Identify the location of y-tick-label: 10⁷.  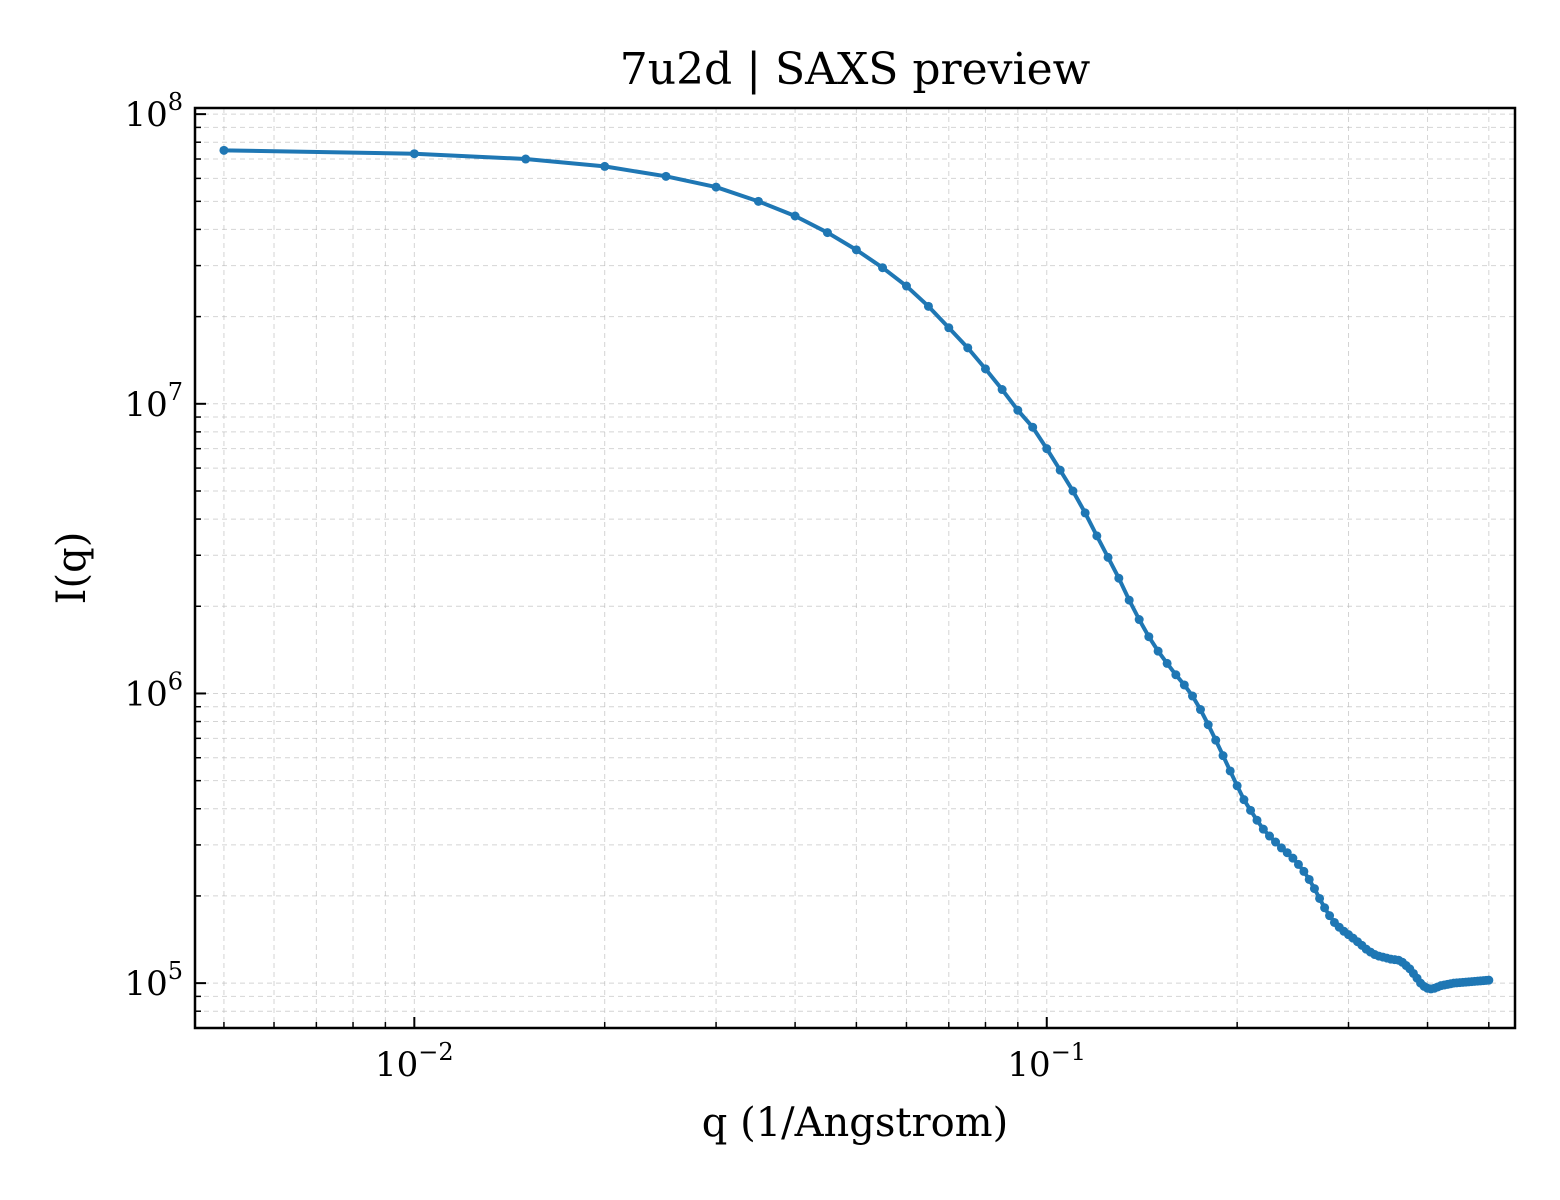
(153, 401).